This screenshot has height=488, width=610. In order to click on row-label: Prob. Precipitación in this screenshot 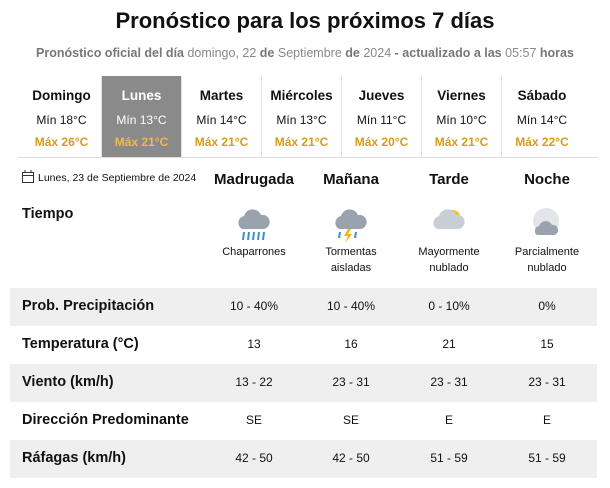, I will do `click(88, 306)`.